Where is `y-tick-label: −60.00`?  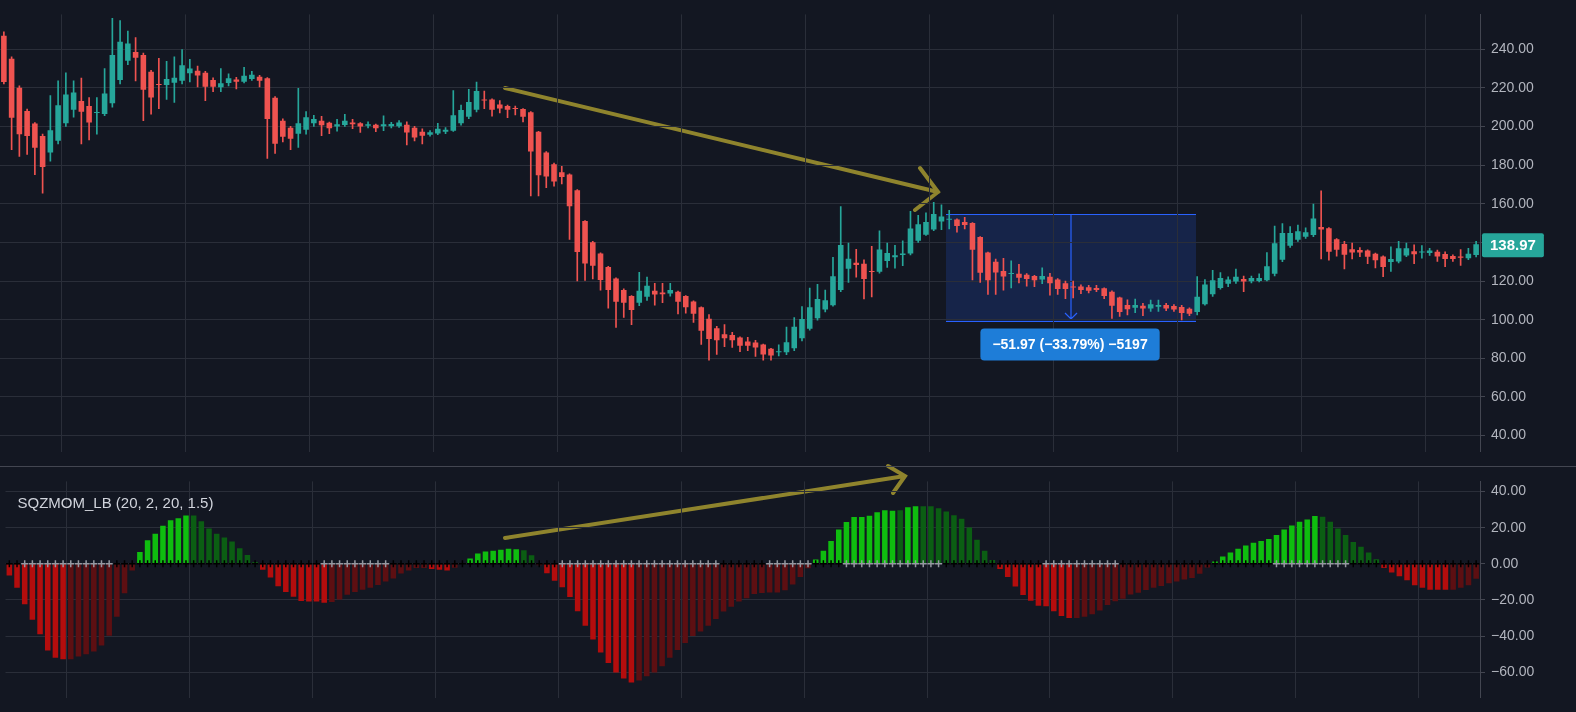
y-tick-label: −60.00 is located at coordinates (1513, 671).